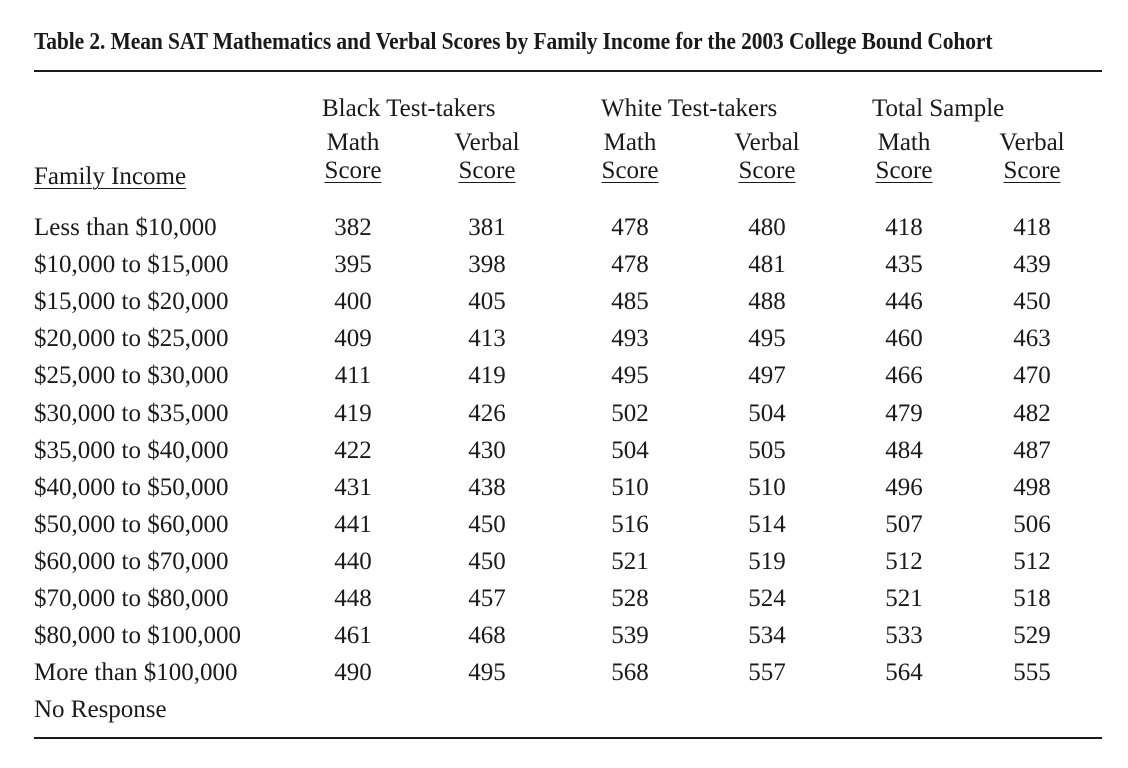  I want to click on cell-total-math: 564, so click(904, 673).